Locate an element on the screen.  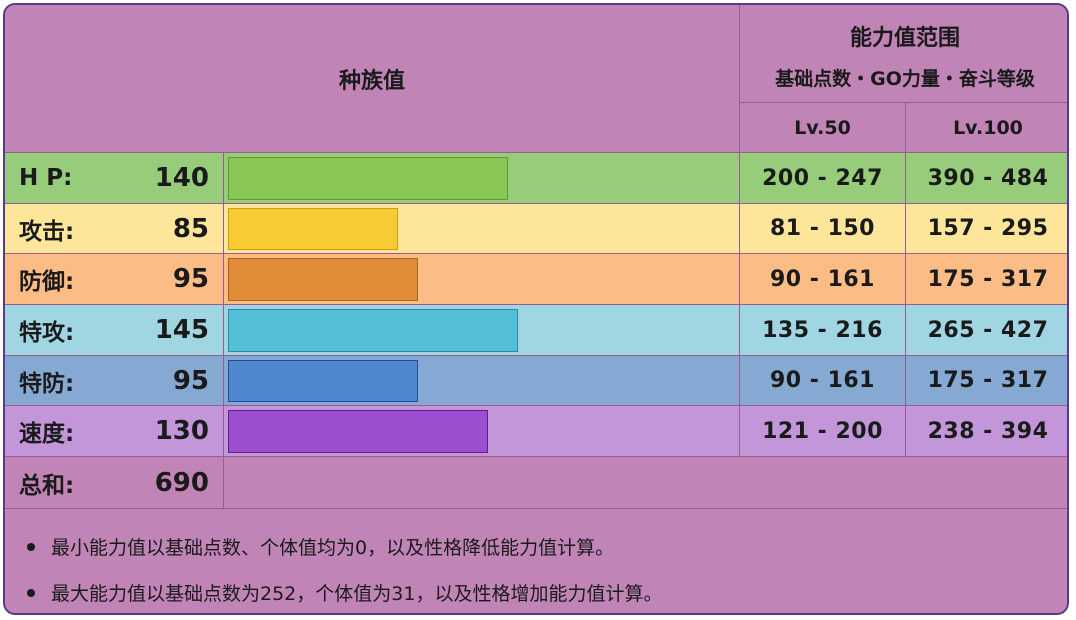
lv50-range: 135 - 216 is located at coordinates (823, 330).